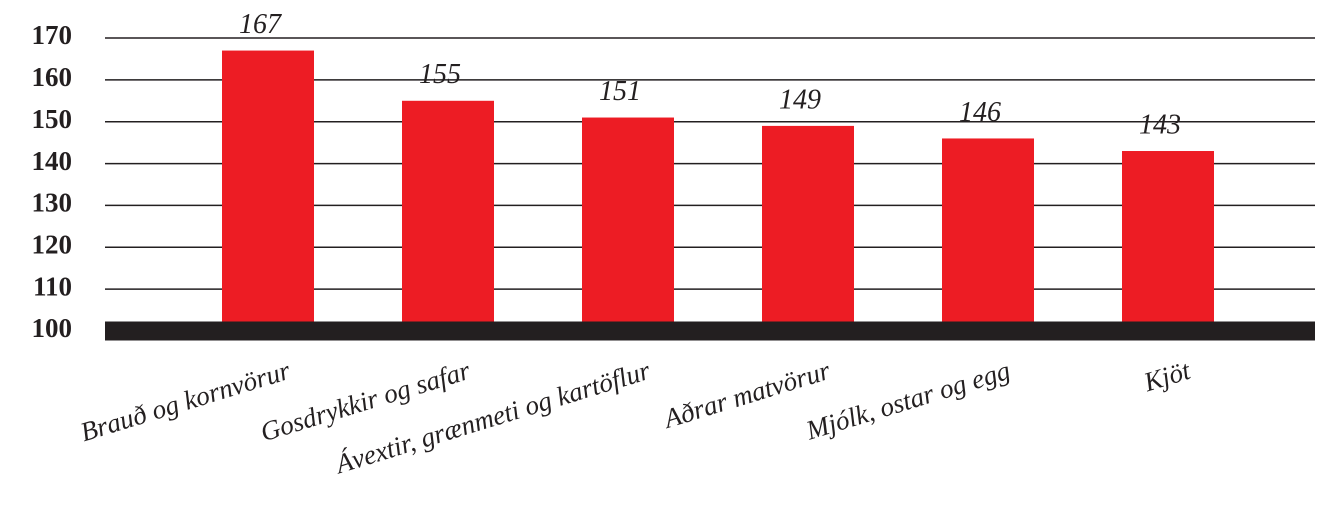  Describe the element at coordinates (52, 203) in the screenshot. I see `y-tick-label: 130` at that location.